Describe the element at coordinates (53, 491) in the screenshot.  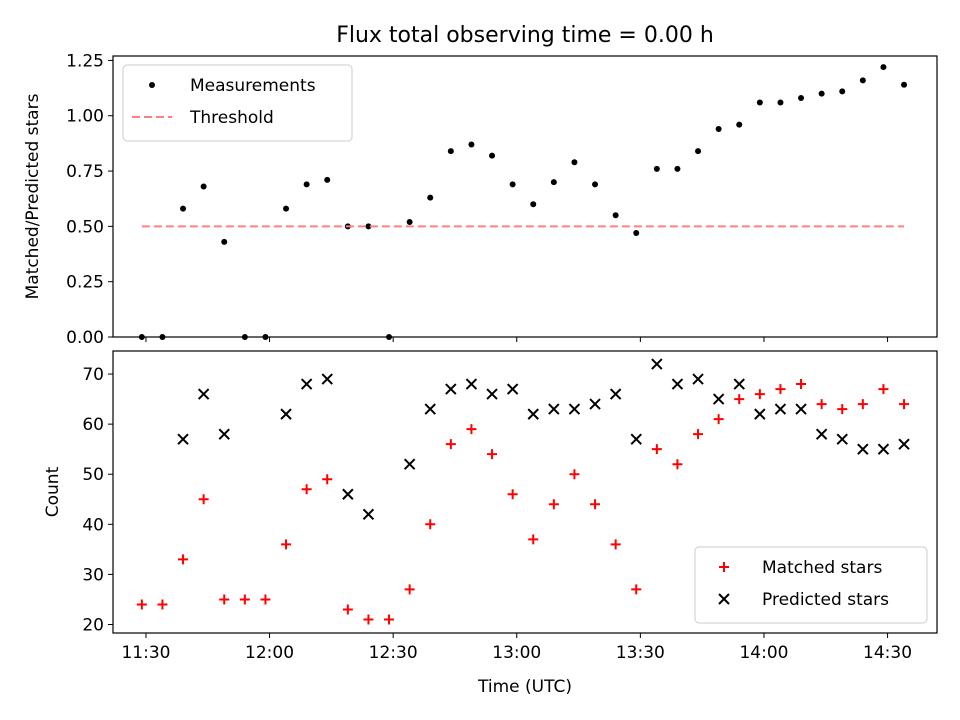
I see `y-axis-label: Count` at that location.